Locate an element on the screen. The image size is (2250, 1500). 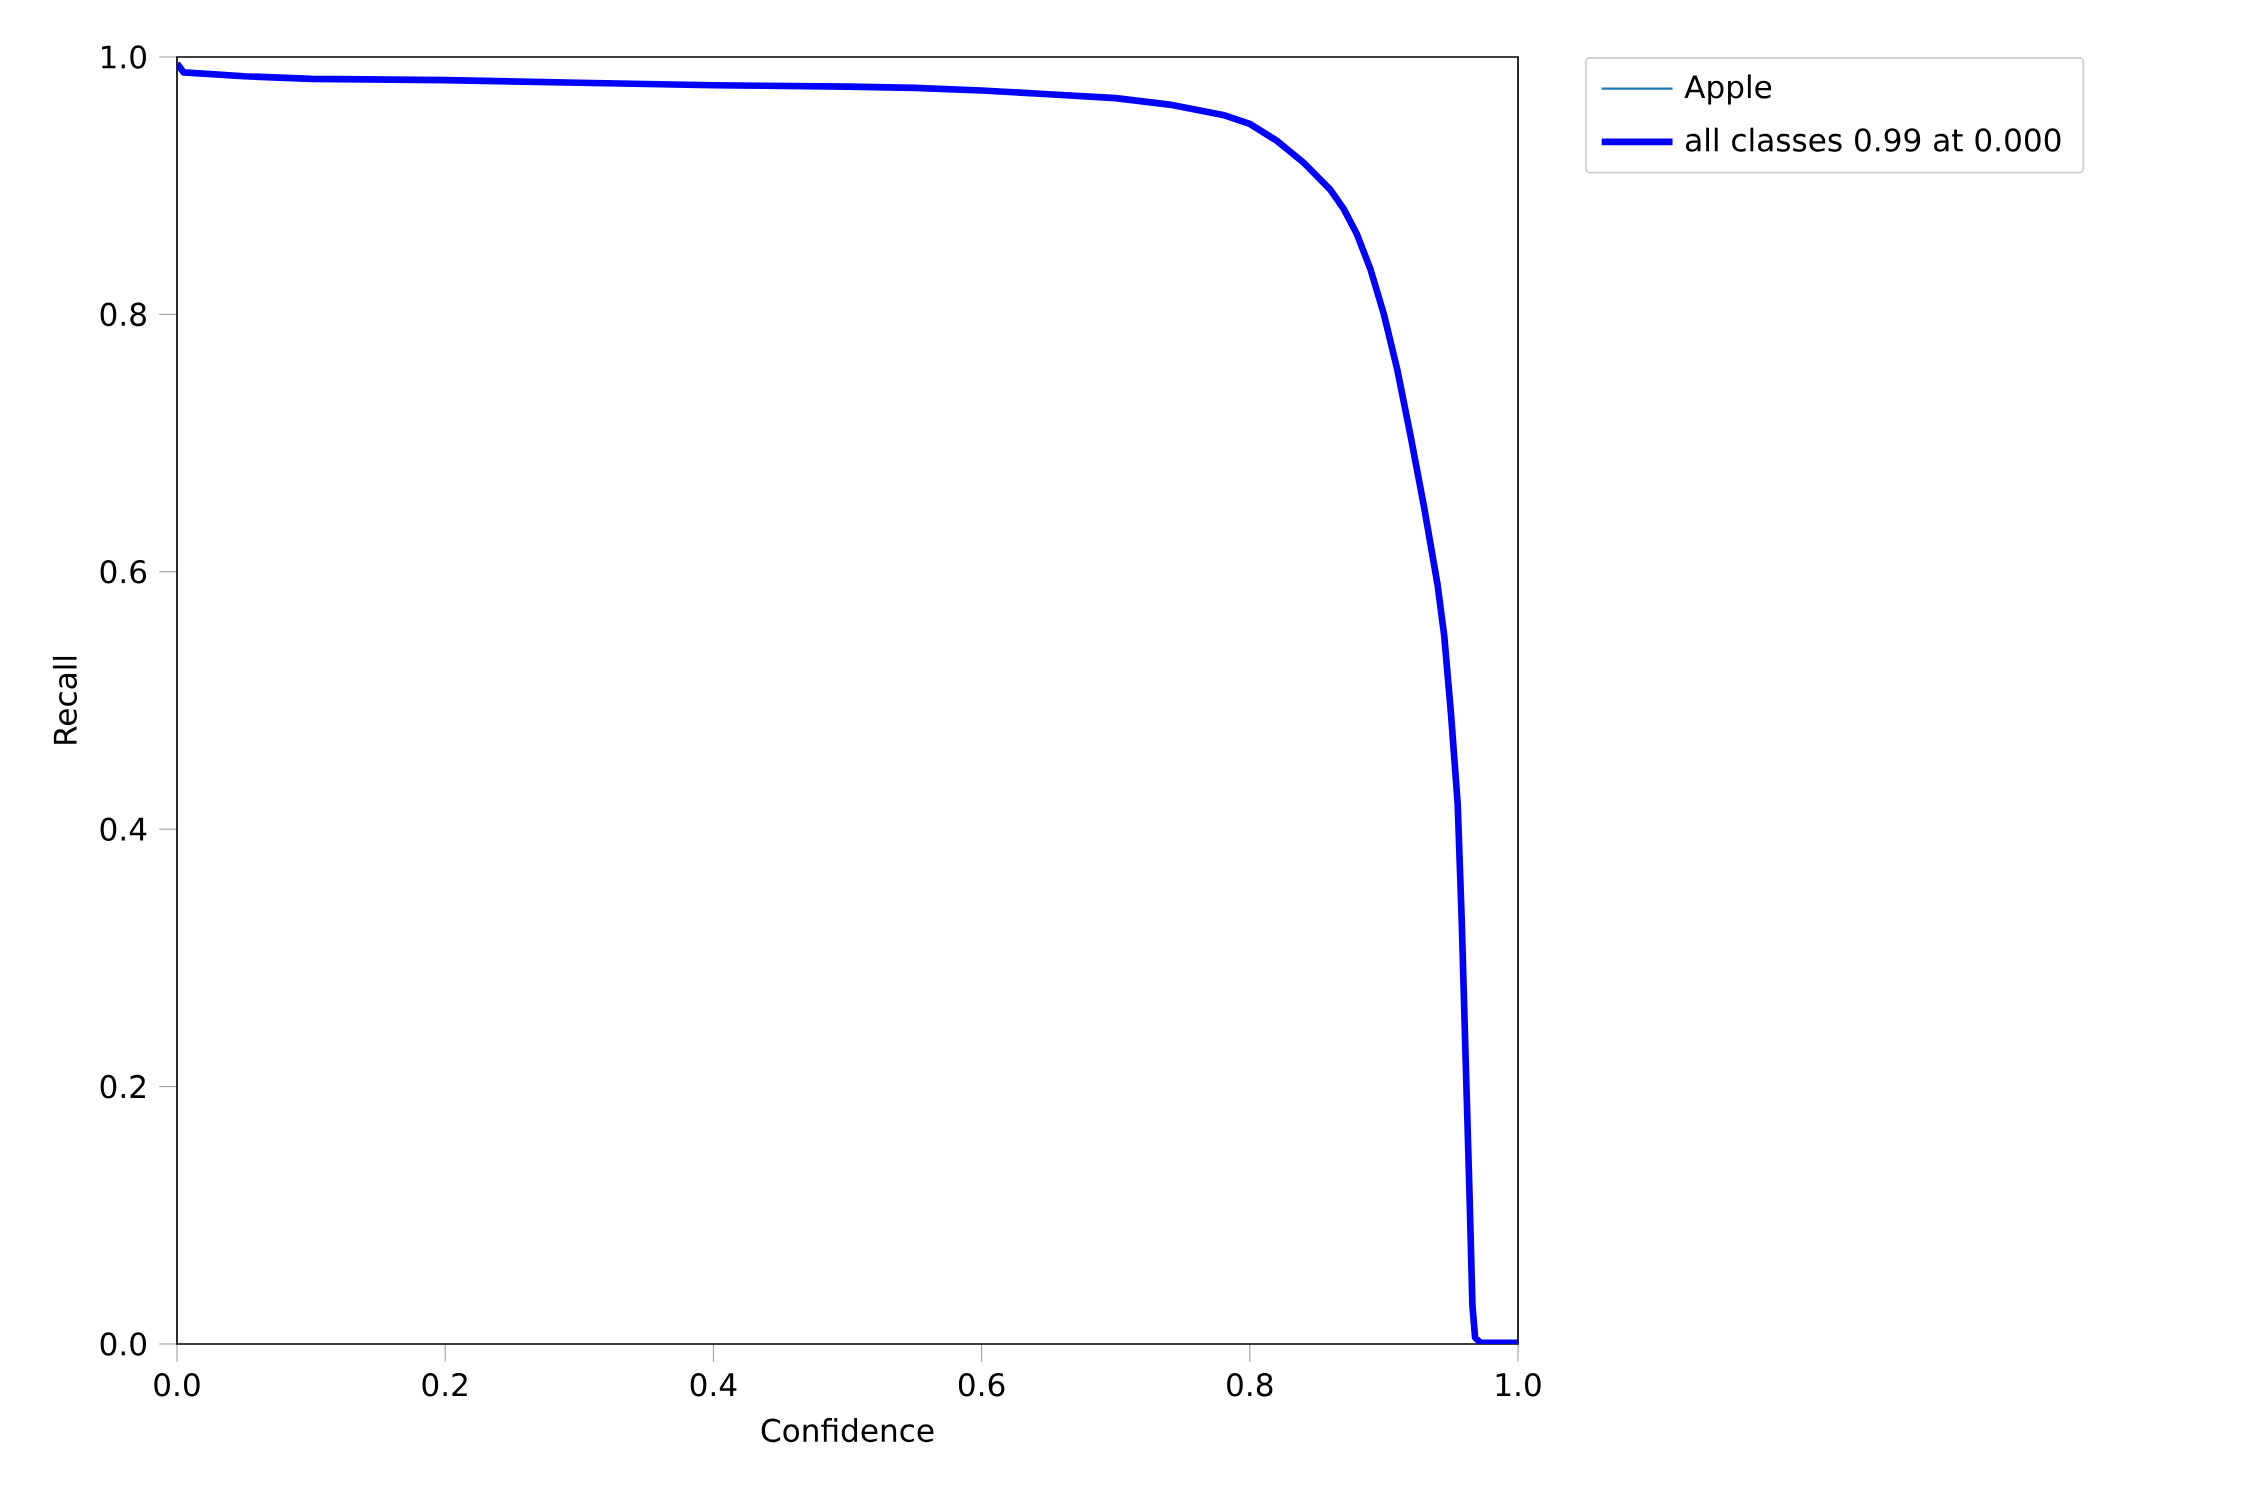
y-axis-title: Recall is located at coordinates (64, 700).